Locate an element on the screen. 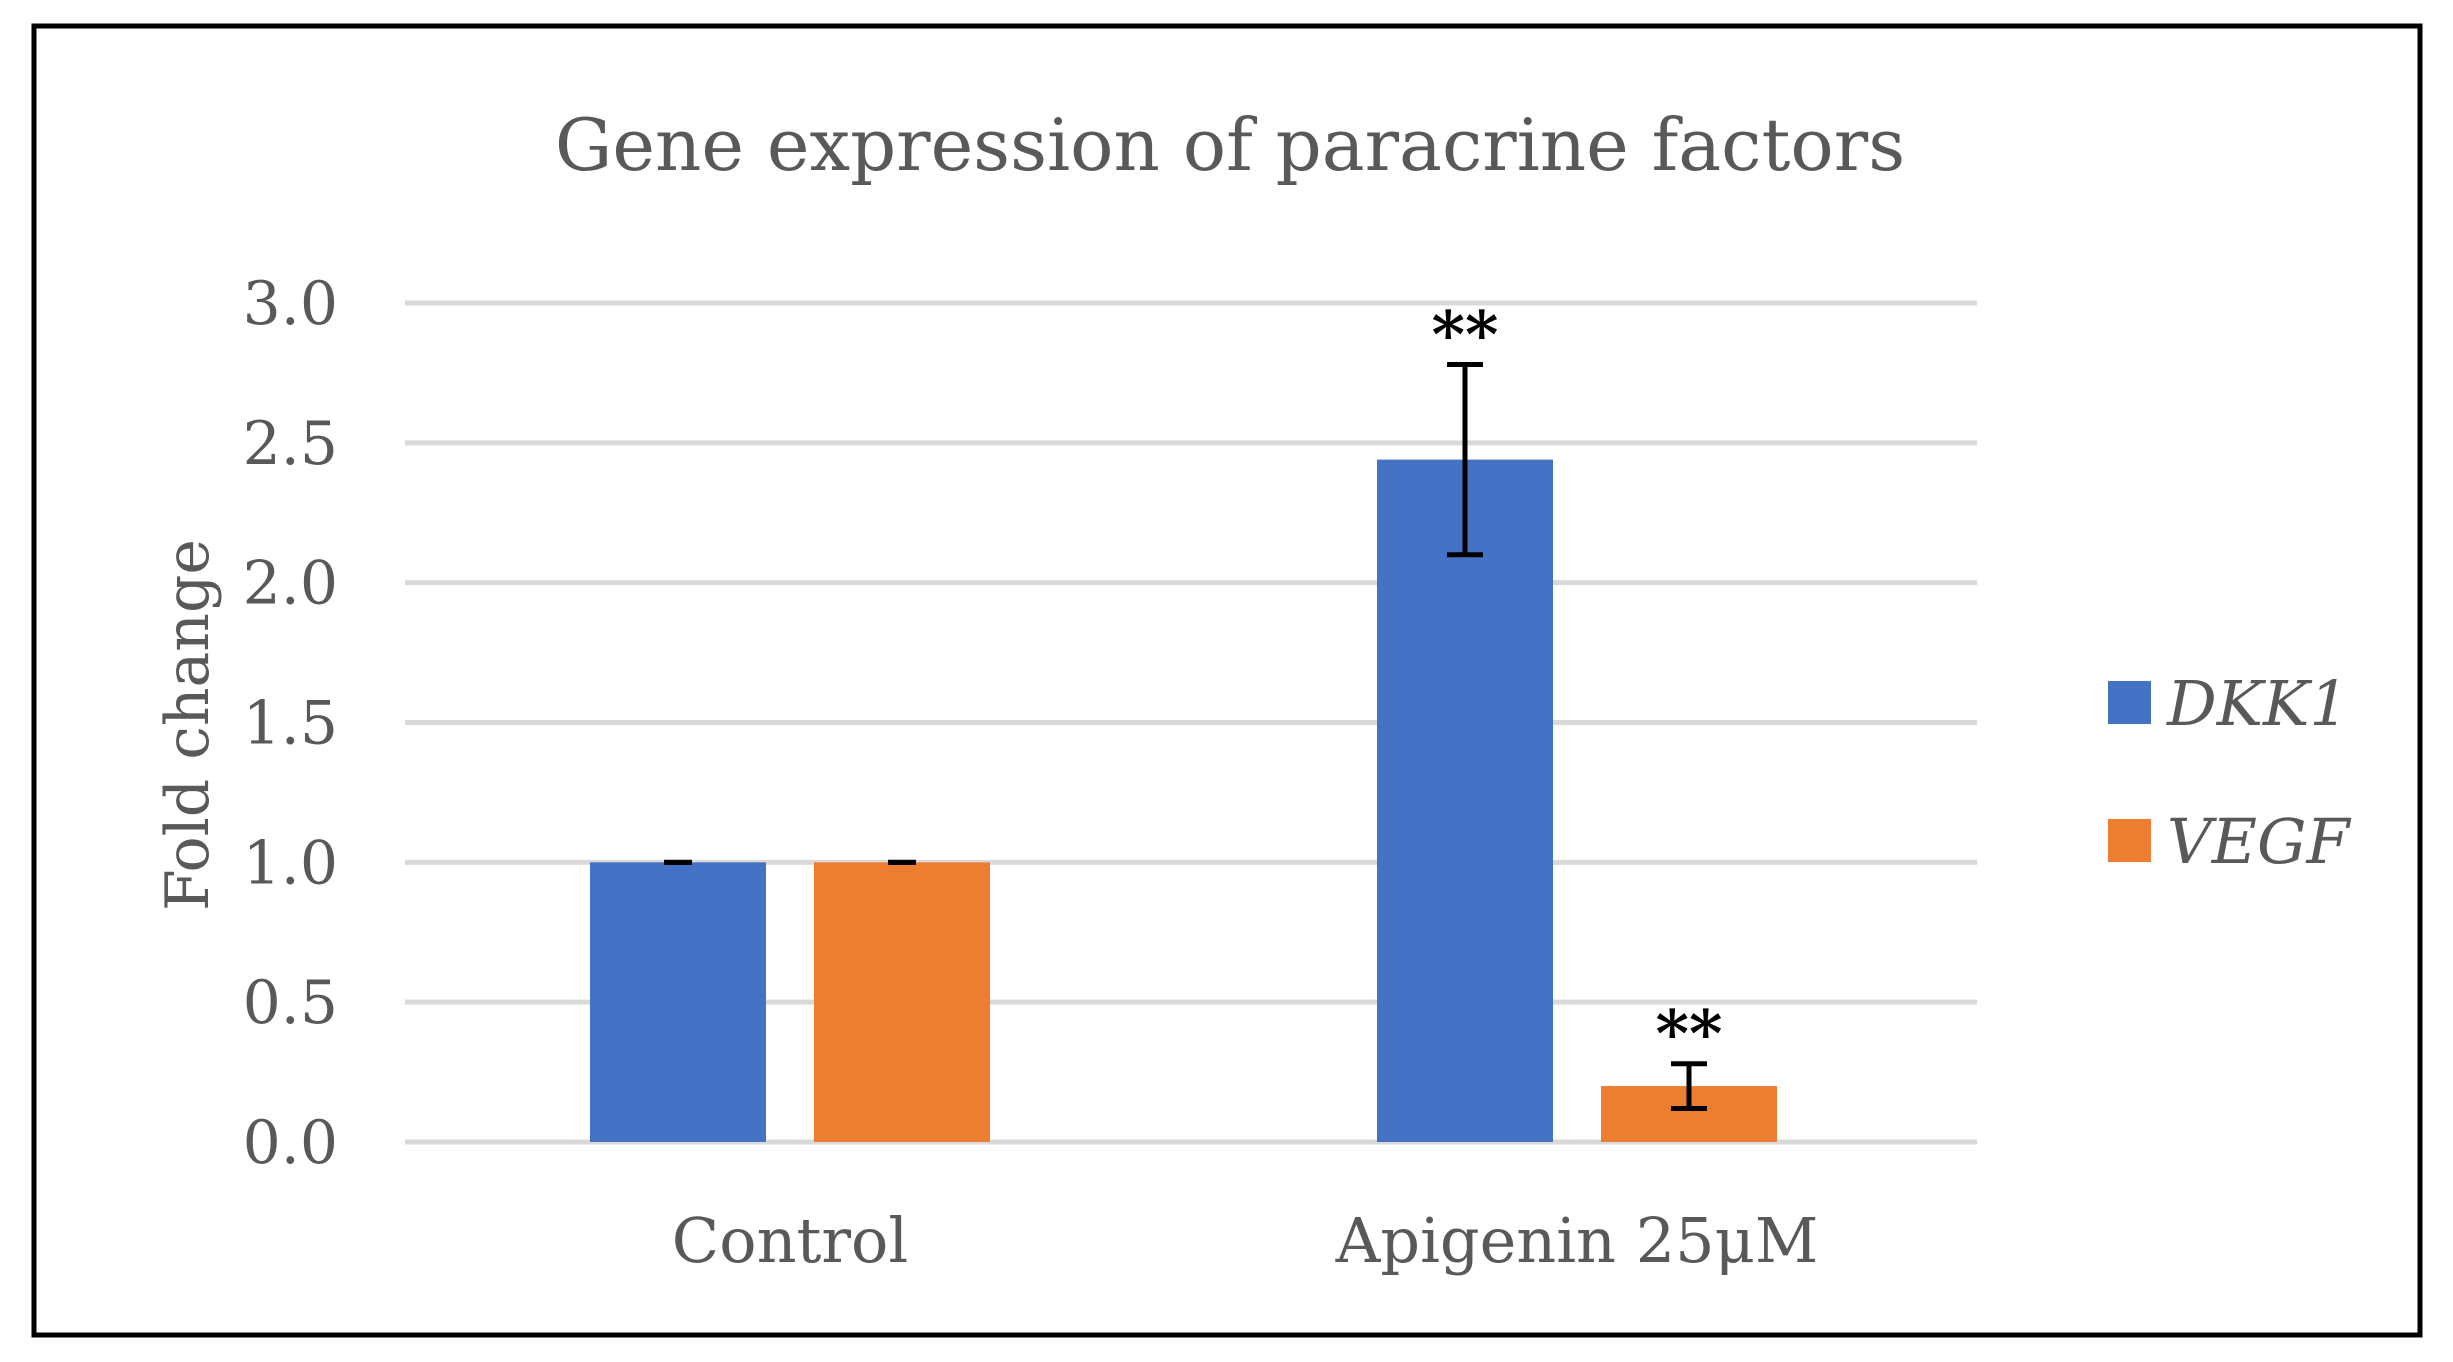  y-tick-label: 0.5 is located at coordinates (290, 1003).